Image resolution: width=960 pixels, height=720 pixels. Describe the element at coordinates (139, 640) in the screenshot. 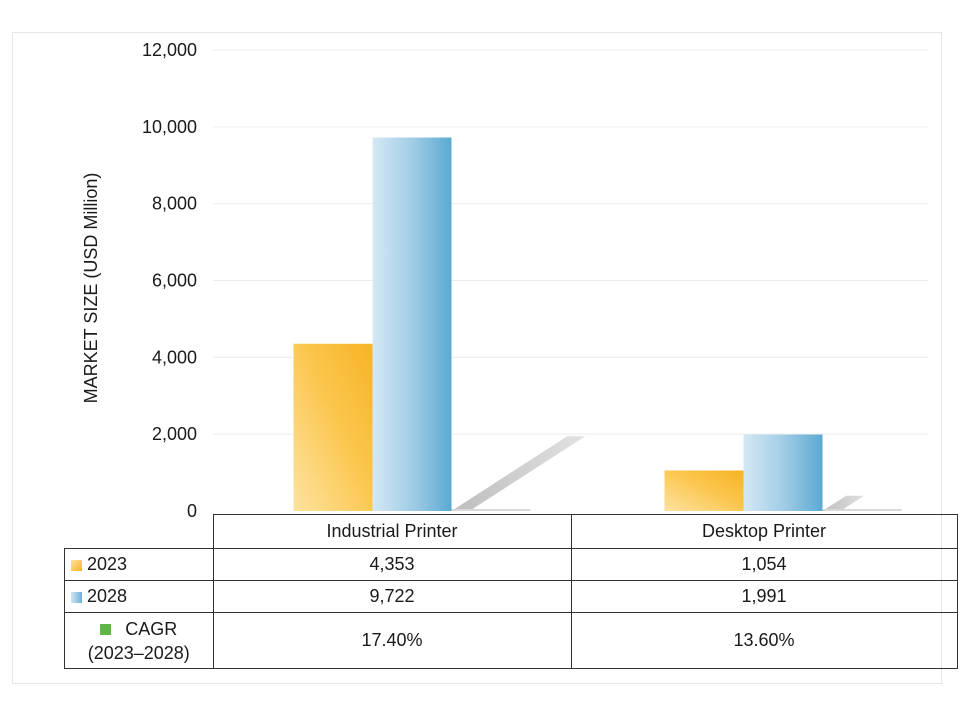

I see `legend-row-head: CAGR (2023–2028)` at that location.